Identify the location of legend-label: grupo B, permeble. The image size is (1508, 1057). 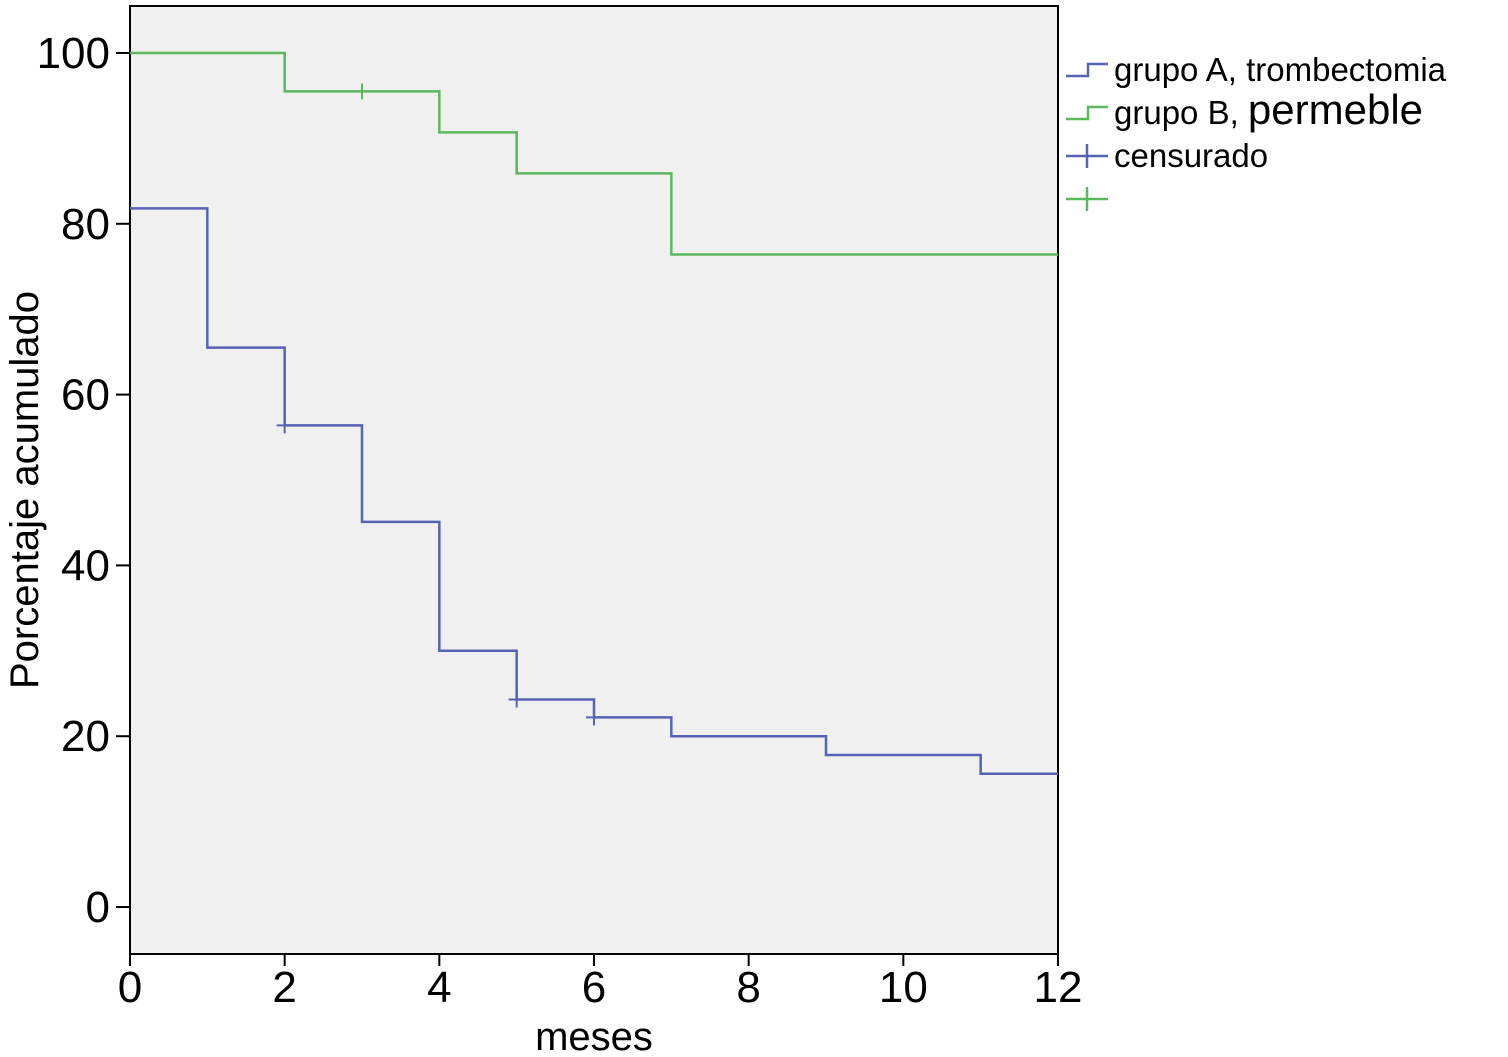
(1268, 109).